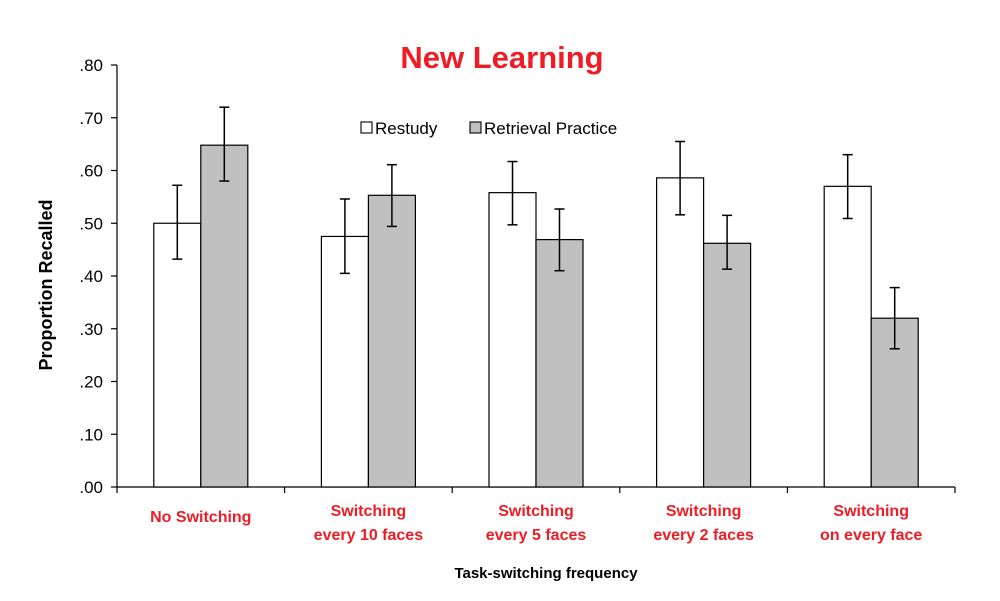 The image size is (1000, 601). I want to click on y-tick-label: .80, so click(91, 65).